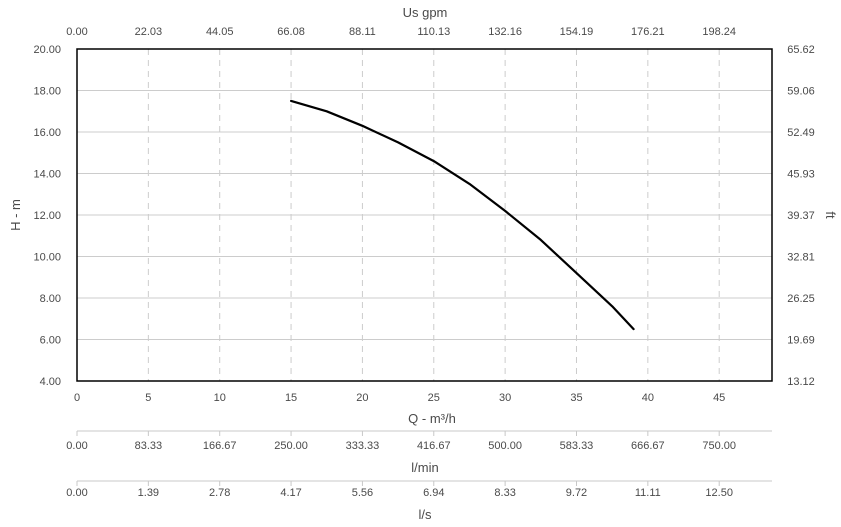 The image size is (841, 527). What do you see at coordinates (801, 382) in the screenshot?
I see `right-tick-label: 13.12` at bounding box center [801, 382].